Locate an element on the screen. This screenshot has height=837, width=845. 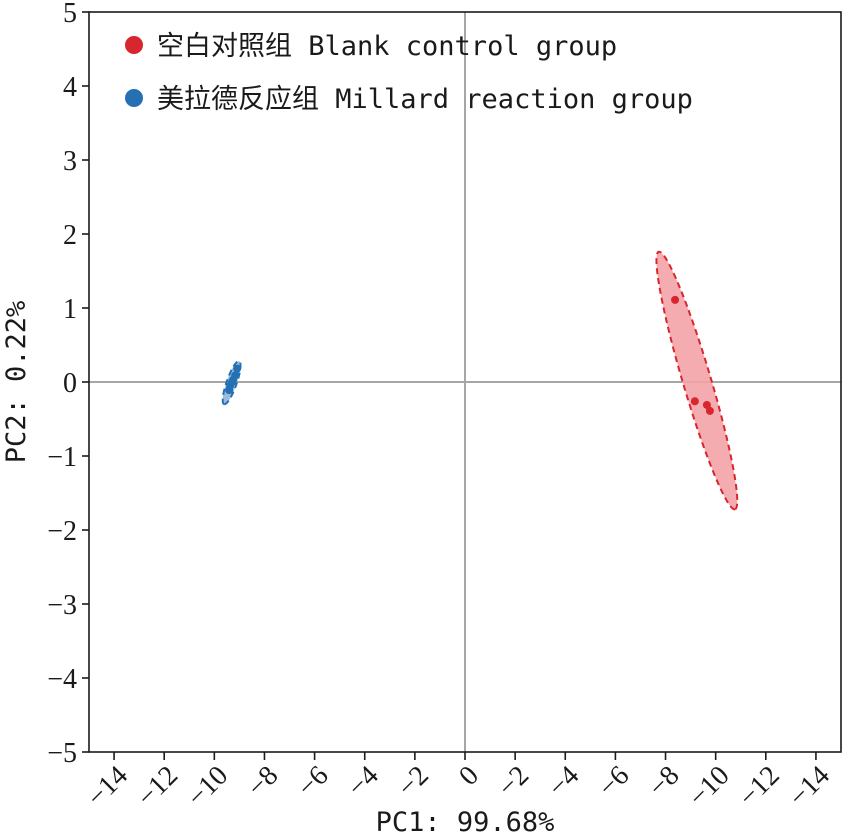
y-tick-label: 0 is located at coordinates (70, 383).